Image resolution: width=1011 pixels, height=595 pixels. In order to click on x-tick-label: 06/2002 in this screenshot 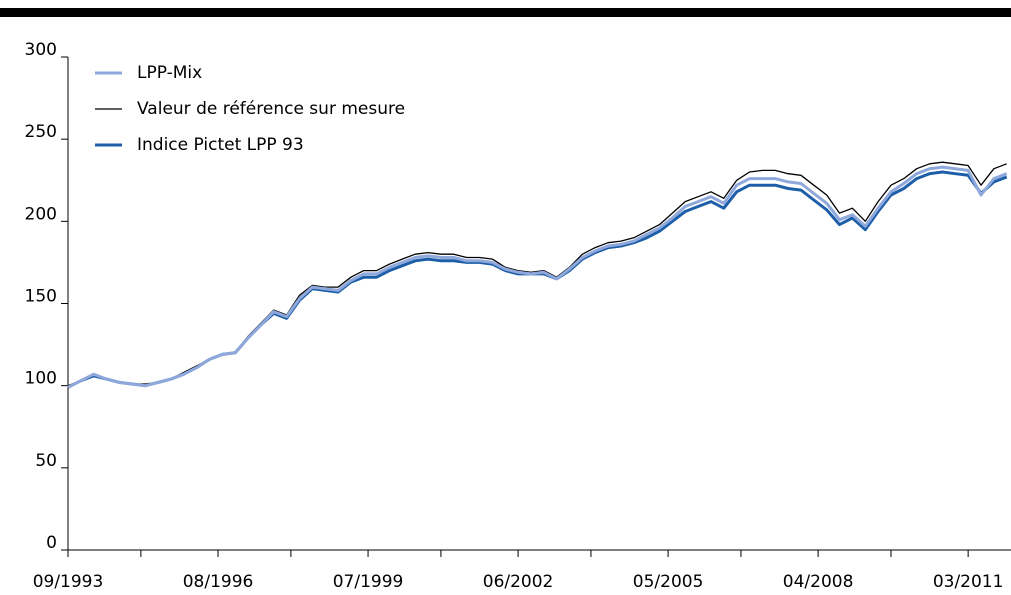, I will do `click(518, 582)`.